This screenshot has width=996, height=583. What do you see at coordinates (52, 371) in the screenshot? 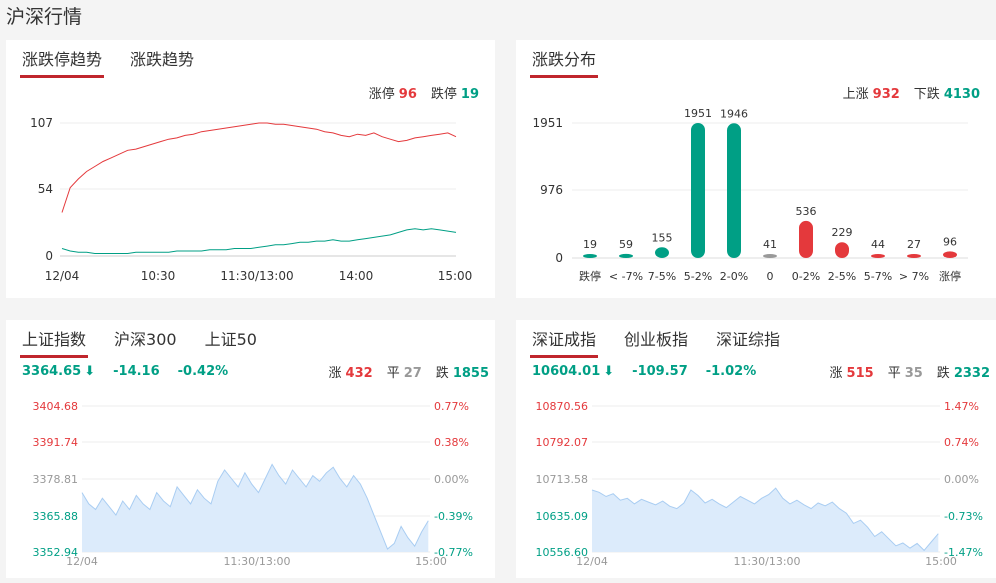
I see `sh-price: 3364.65` at bounding box center [52, 371].